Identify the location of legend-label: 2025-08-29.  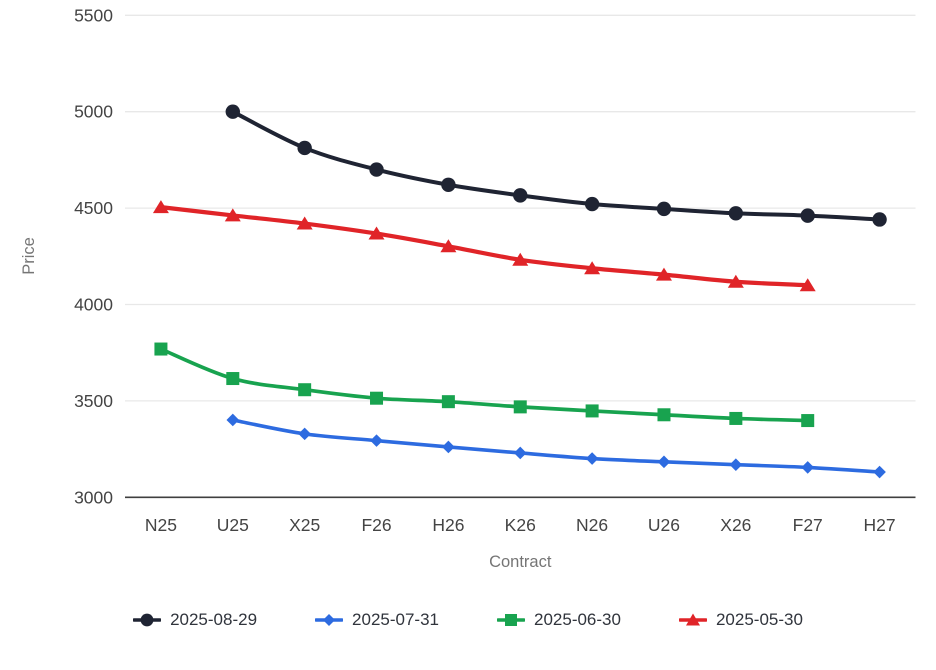
(214, 619).